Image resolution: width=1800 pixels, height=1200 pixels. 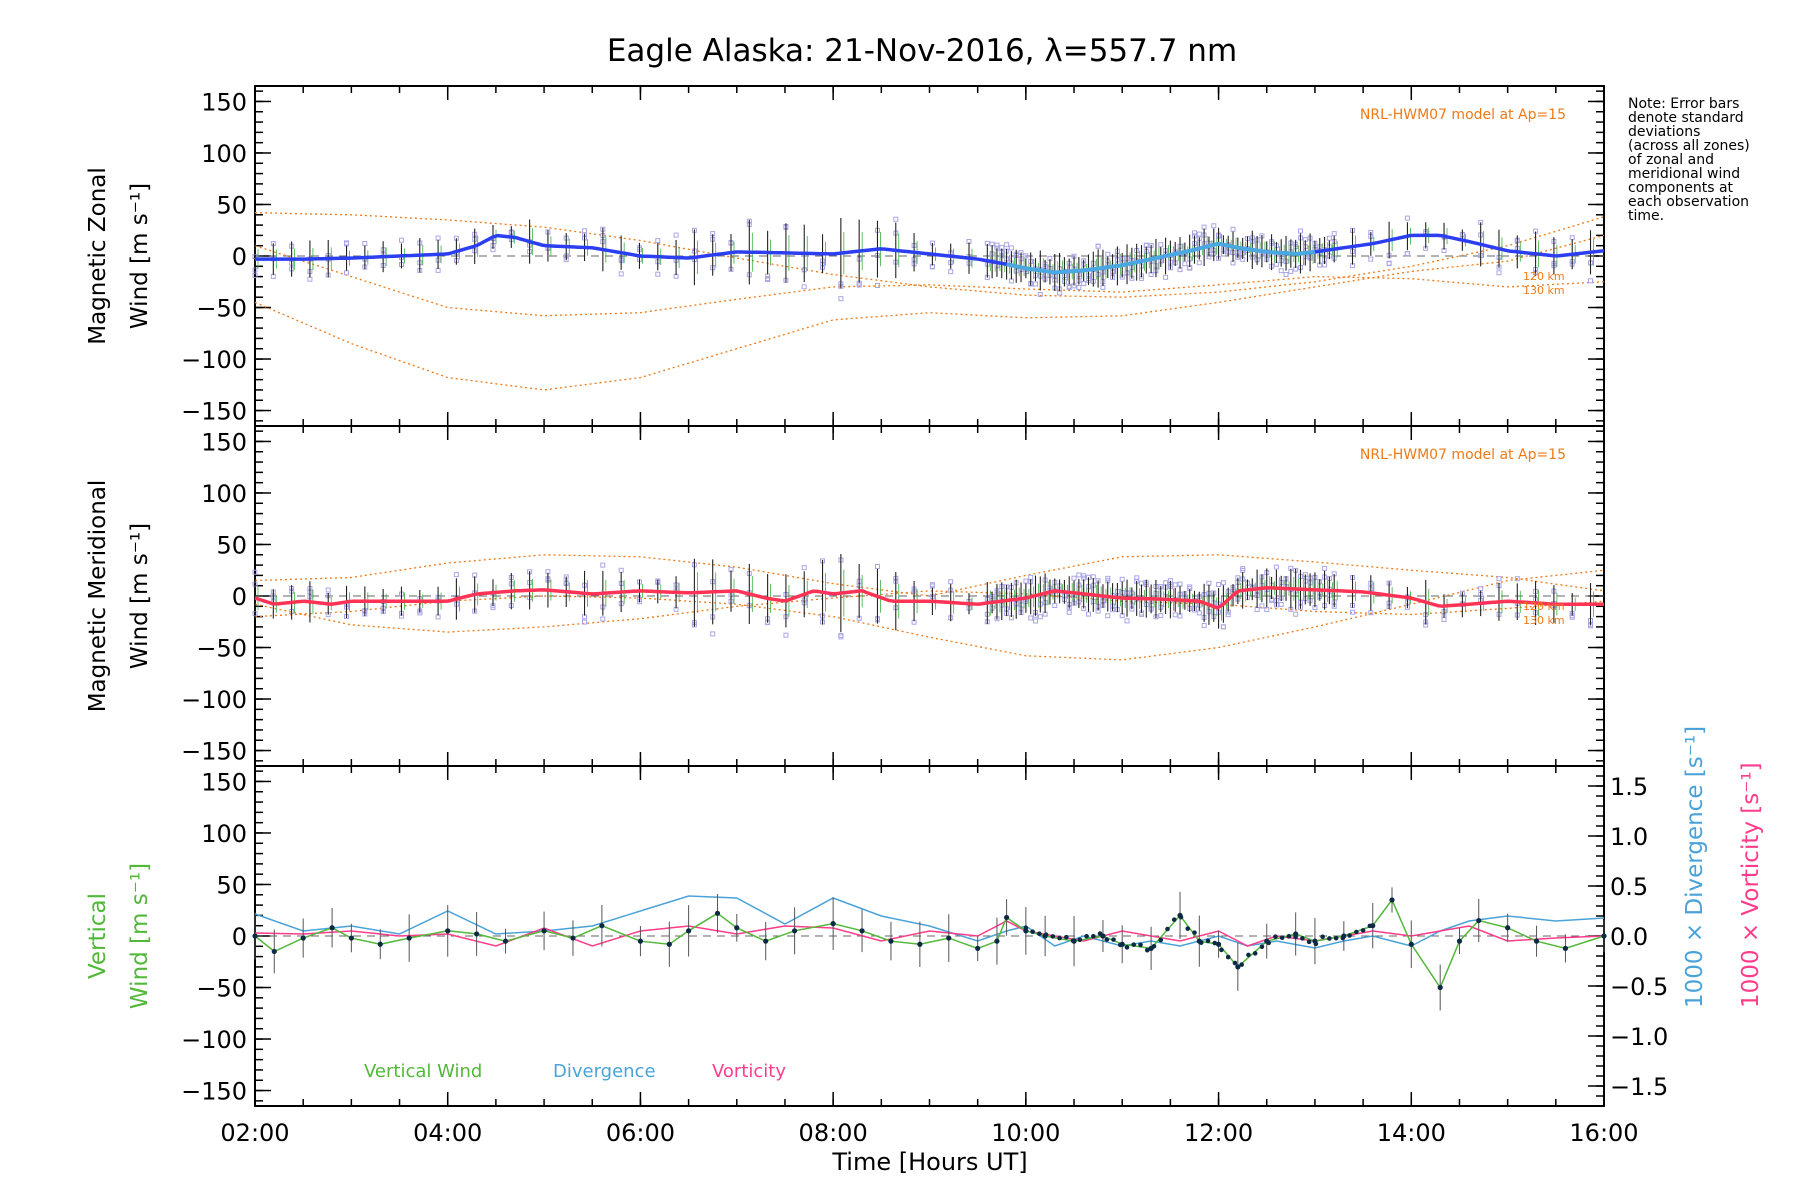 I want to click on vertical-wind-line, so click(x=929, y=944).